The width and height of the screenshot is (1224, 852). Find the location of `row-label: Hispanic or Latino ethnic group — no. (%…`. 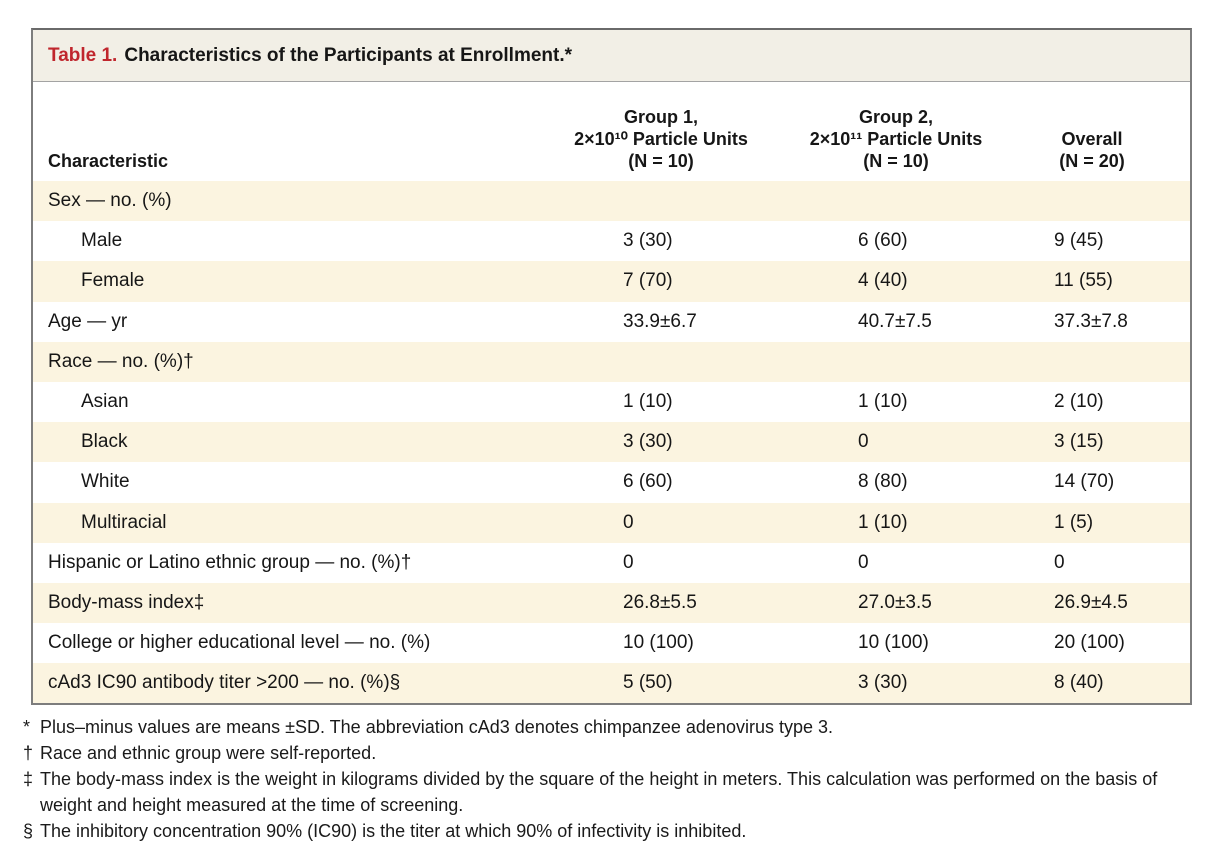

row-label: Hispanic or Latino ethnic group — no. (%… is located at coordinates (230, 562).